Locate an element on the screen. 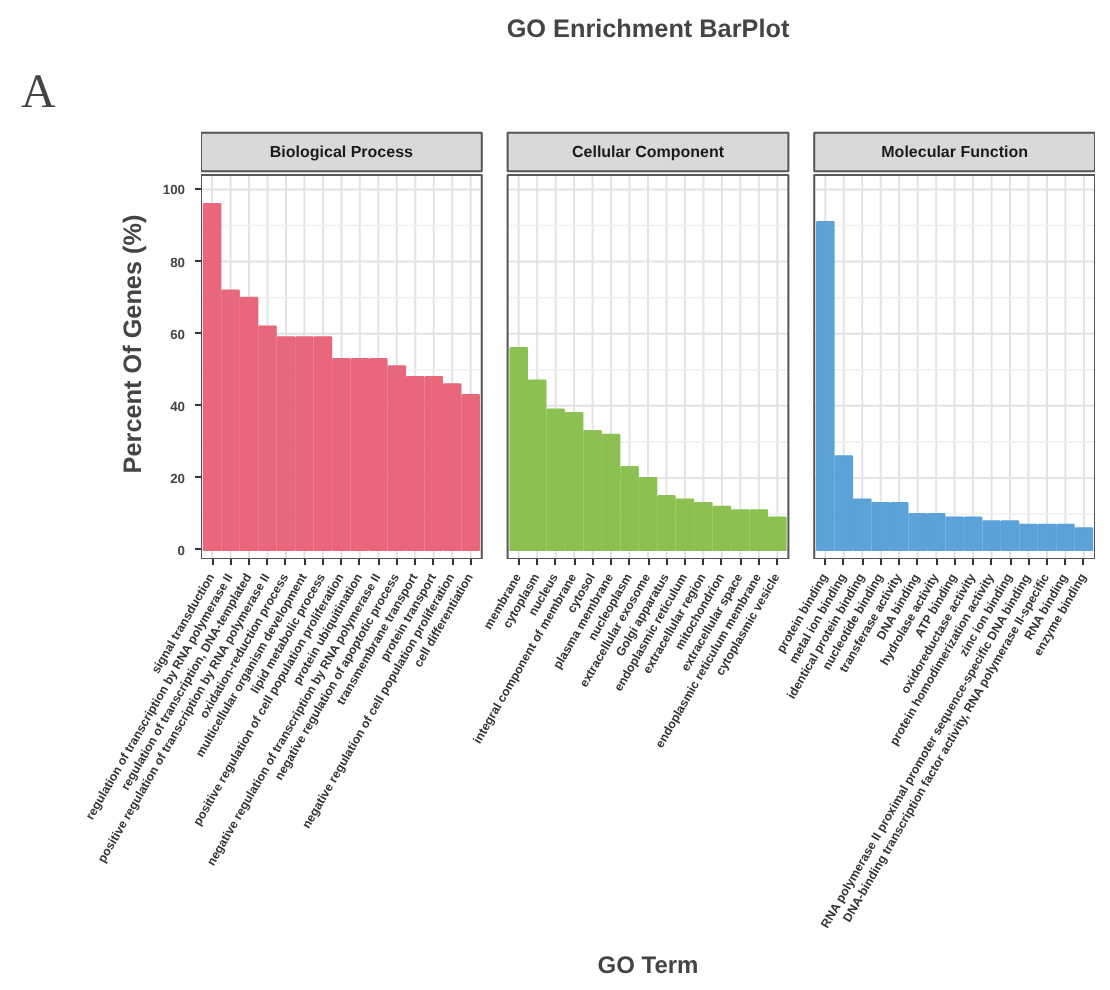  chart-title: Biological Process is located at coordinates (342, 152).